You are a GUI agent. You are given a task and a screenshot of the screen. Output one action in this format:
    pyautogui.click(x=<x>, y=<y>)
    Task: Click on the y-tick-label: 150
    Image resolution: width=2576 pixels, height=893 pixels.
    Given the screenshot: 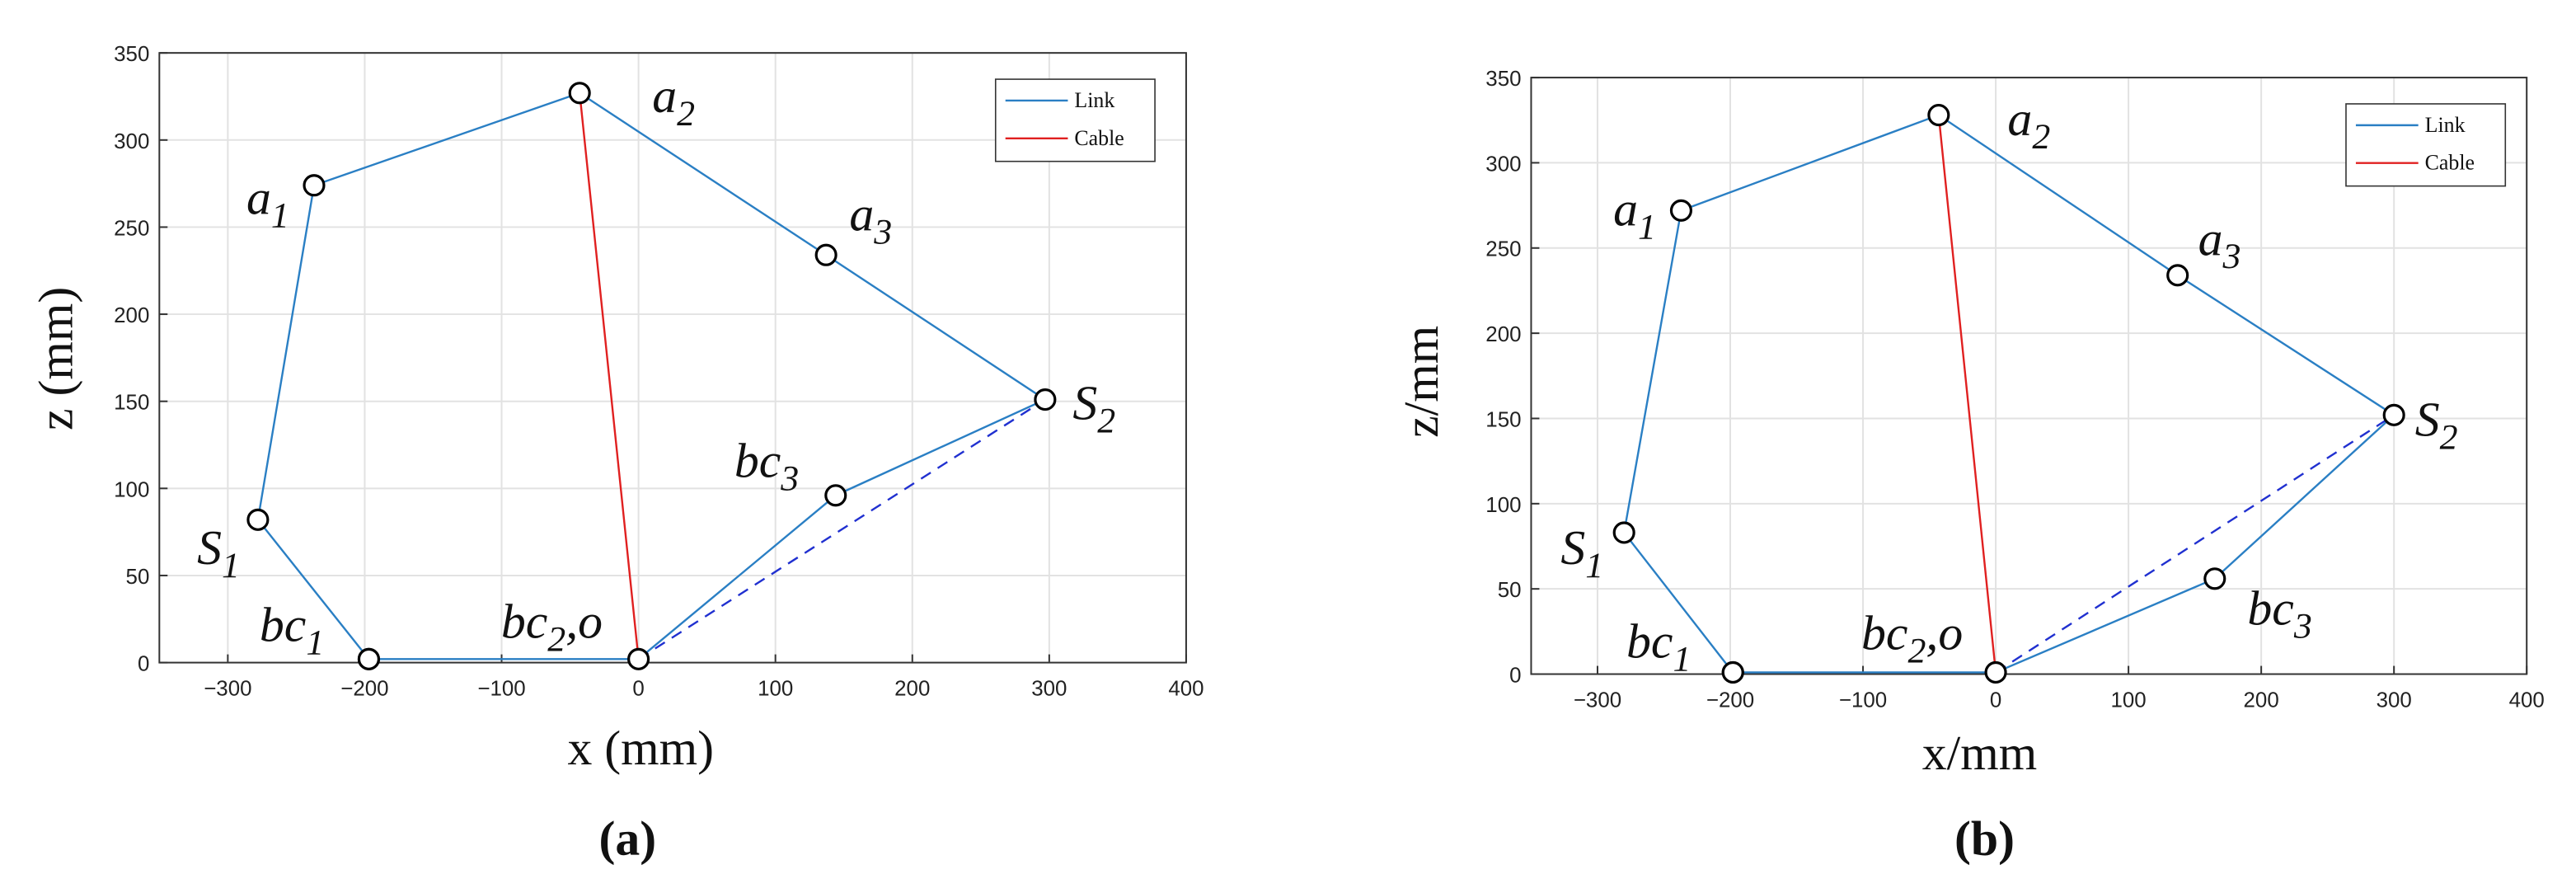 What is the action you would take?
    pyautogui.click(x=131, y=404)
    